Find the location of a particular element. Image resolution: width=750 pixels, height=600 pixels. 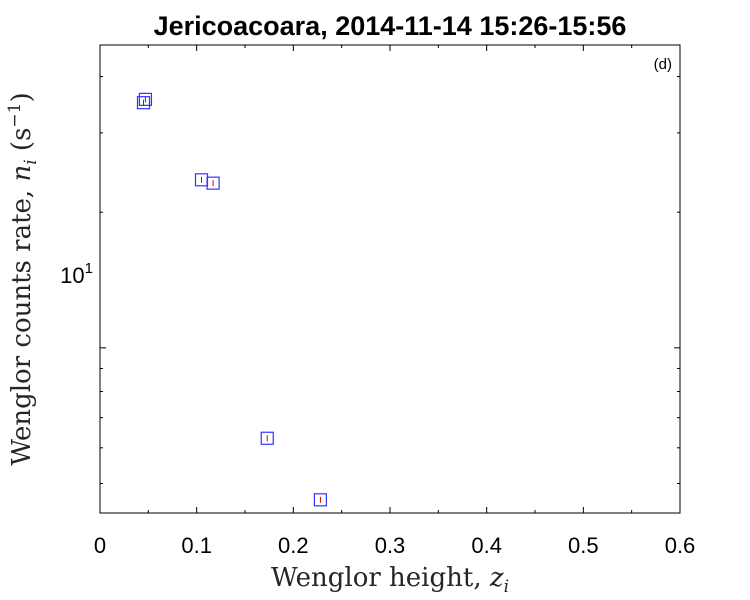

x-axis-label: Wenglor height, zi is located at coordinates (390, 580).